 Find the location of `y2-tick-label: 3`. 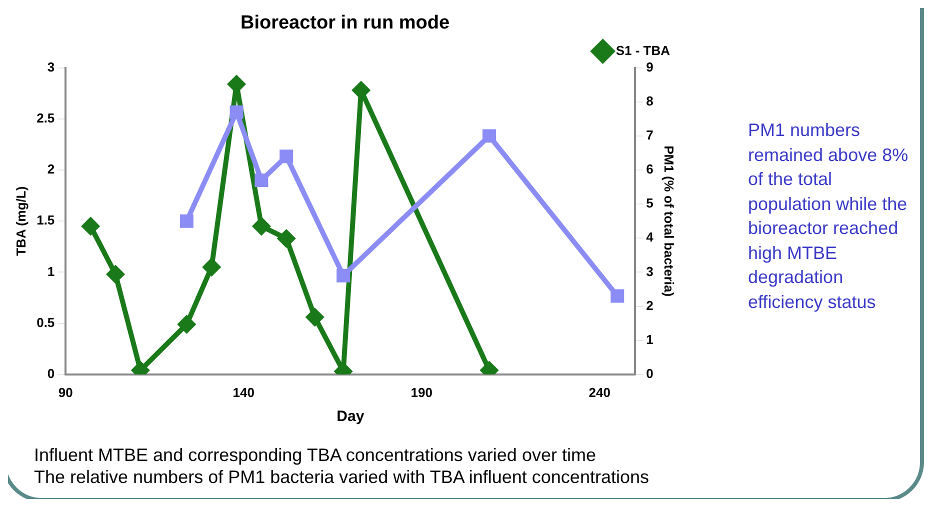

y2-tick-label: 3 is located at coordinates (650, 271).